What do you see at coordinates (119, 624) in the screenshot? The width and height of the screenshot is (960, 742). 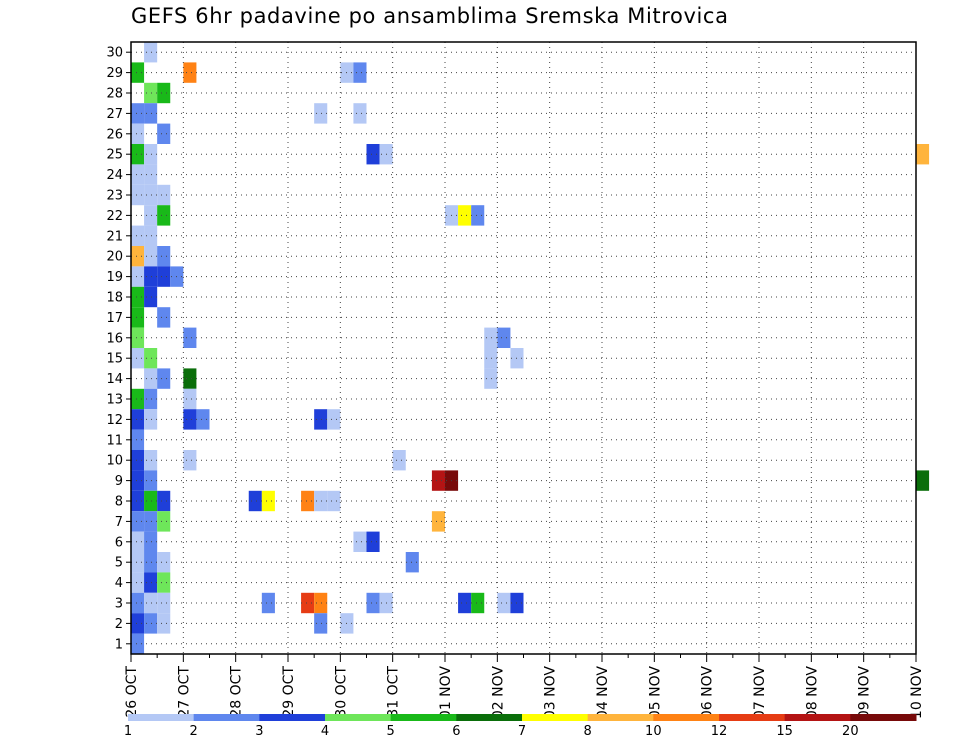 I see `y-tick-label: 2` at bounding box center [119, 624].